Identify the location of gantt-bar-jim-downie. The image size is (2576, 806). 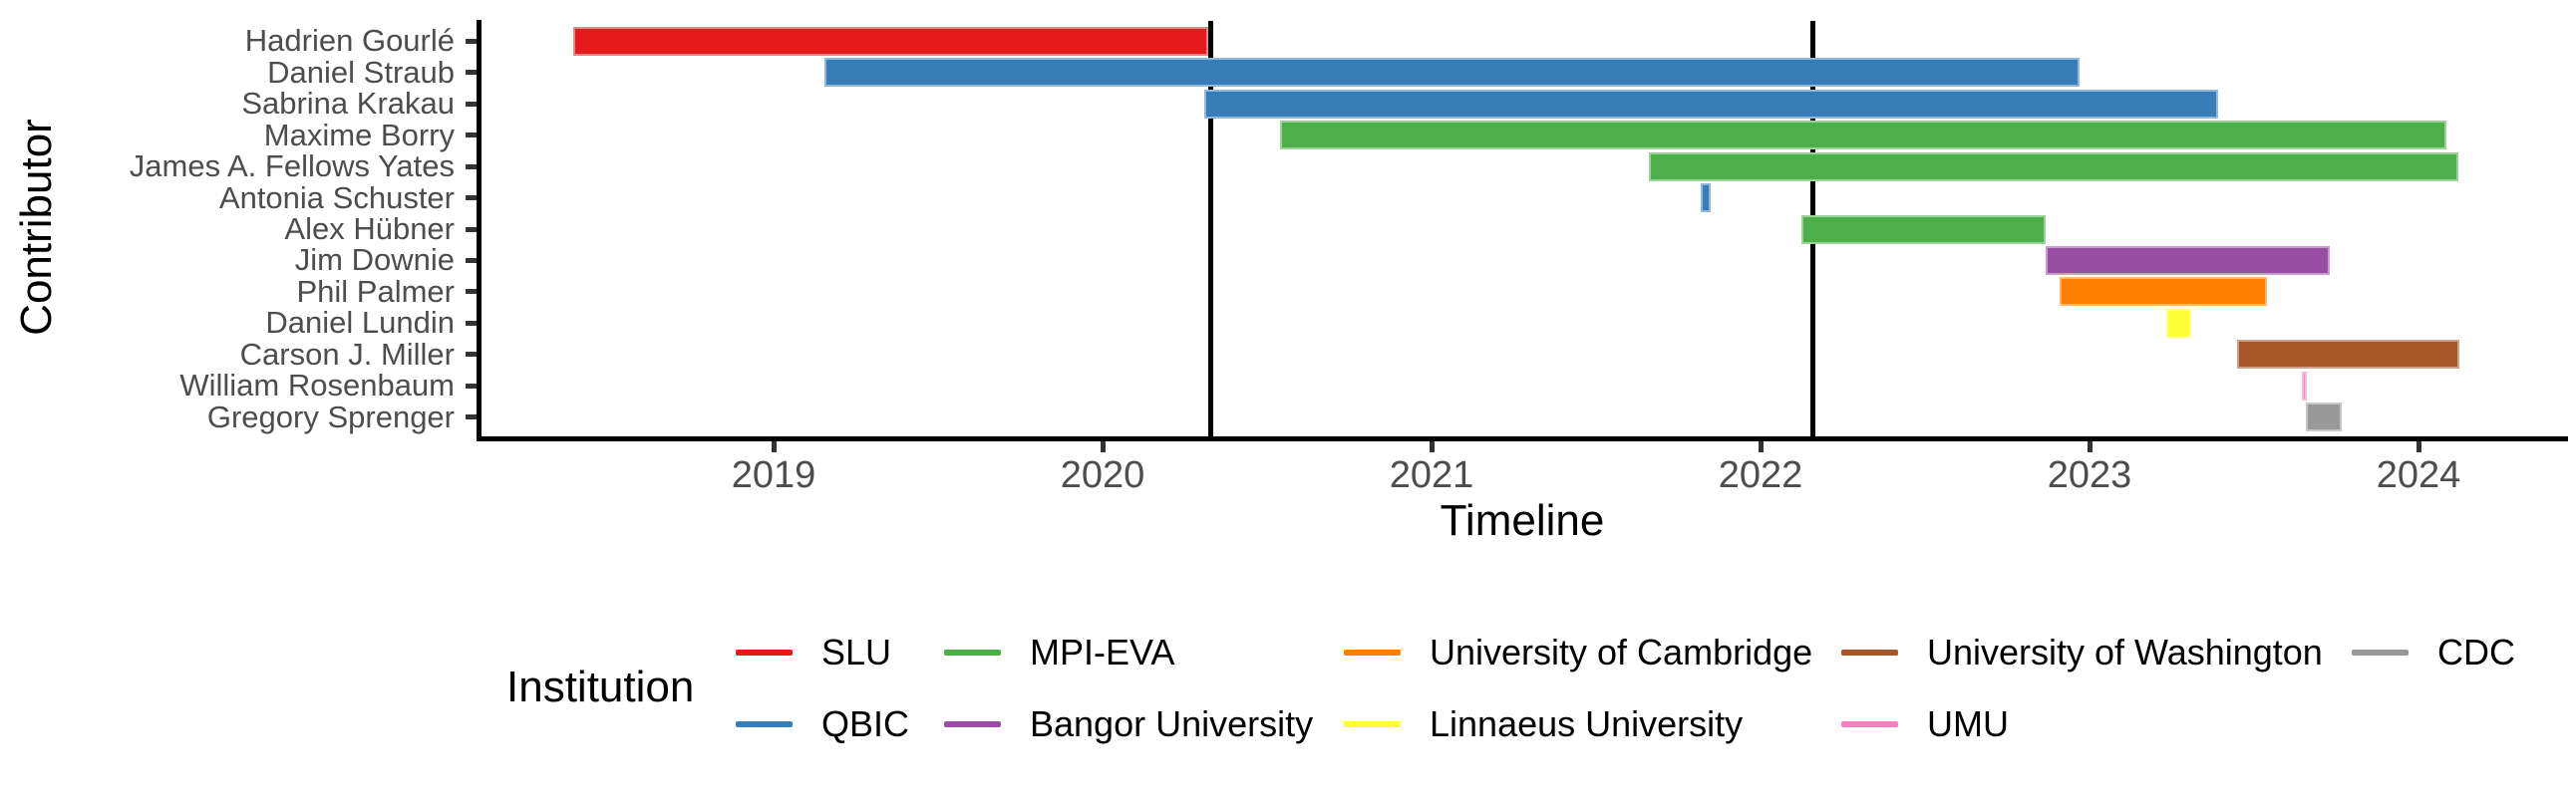
(2188, 260).